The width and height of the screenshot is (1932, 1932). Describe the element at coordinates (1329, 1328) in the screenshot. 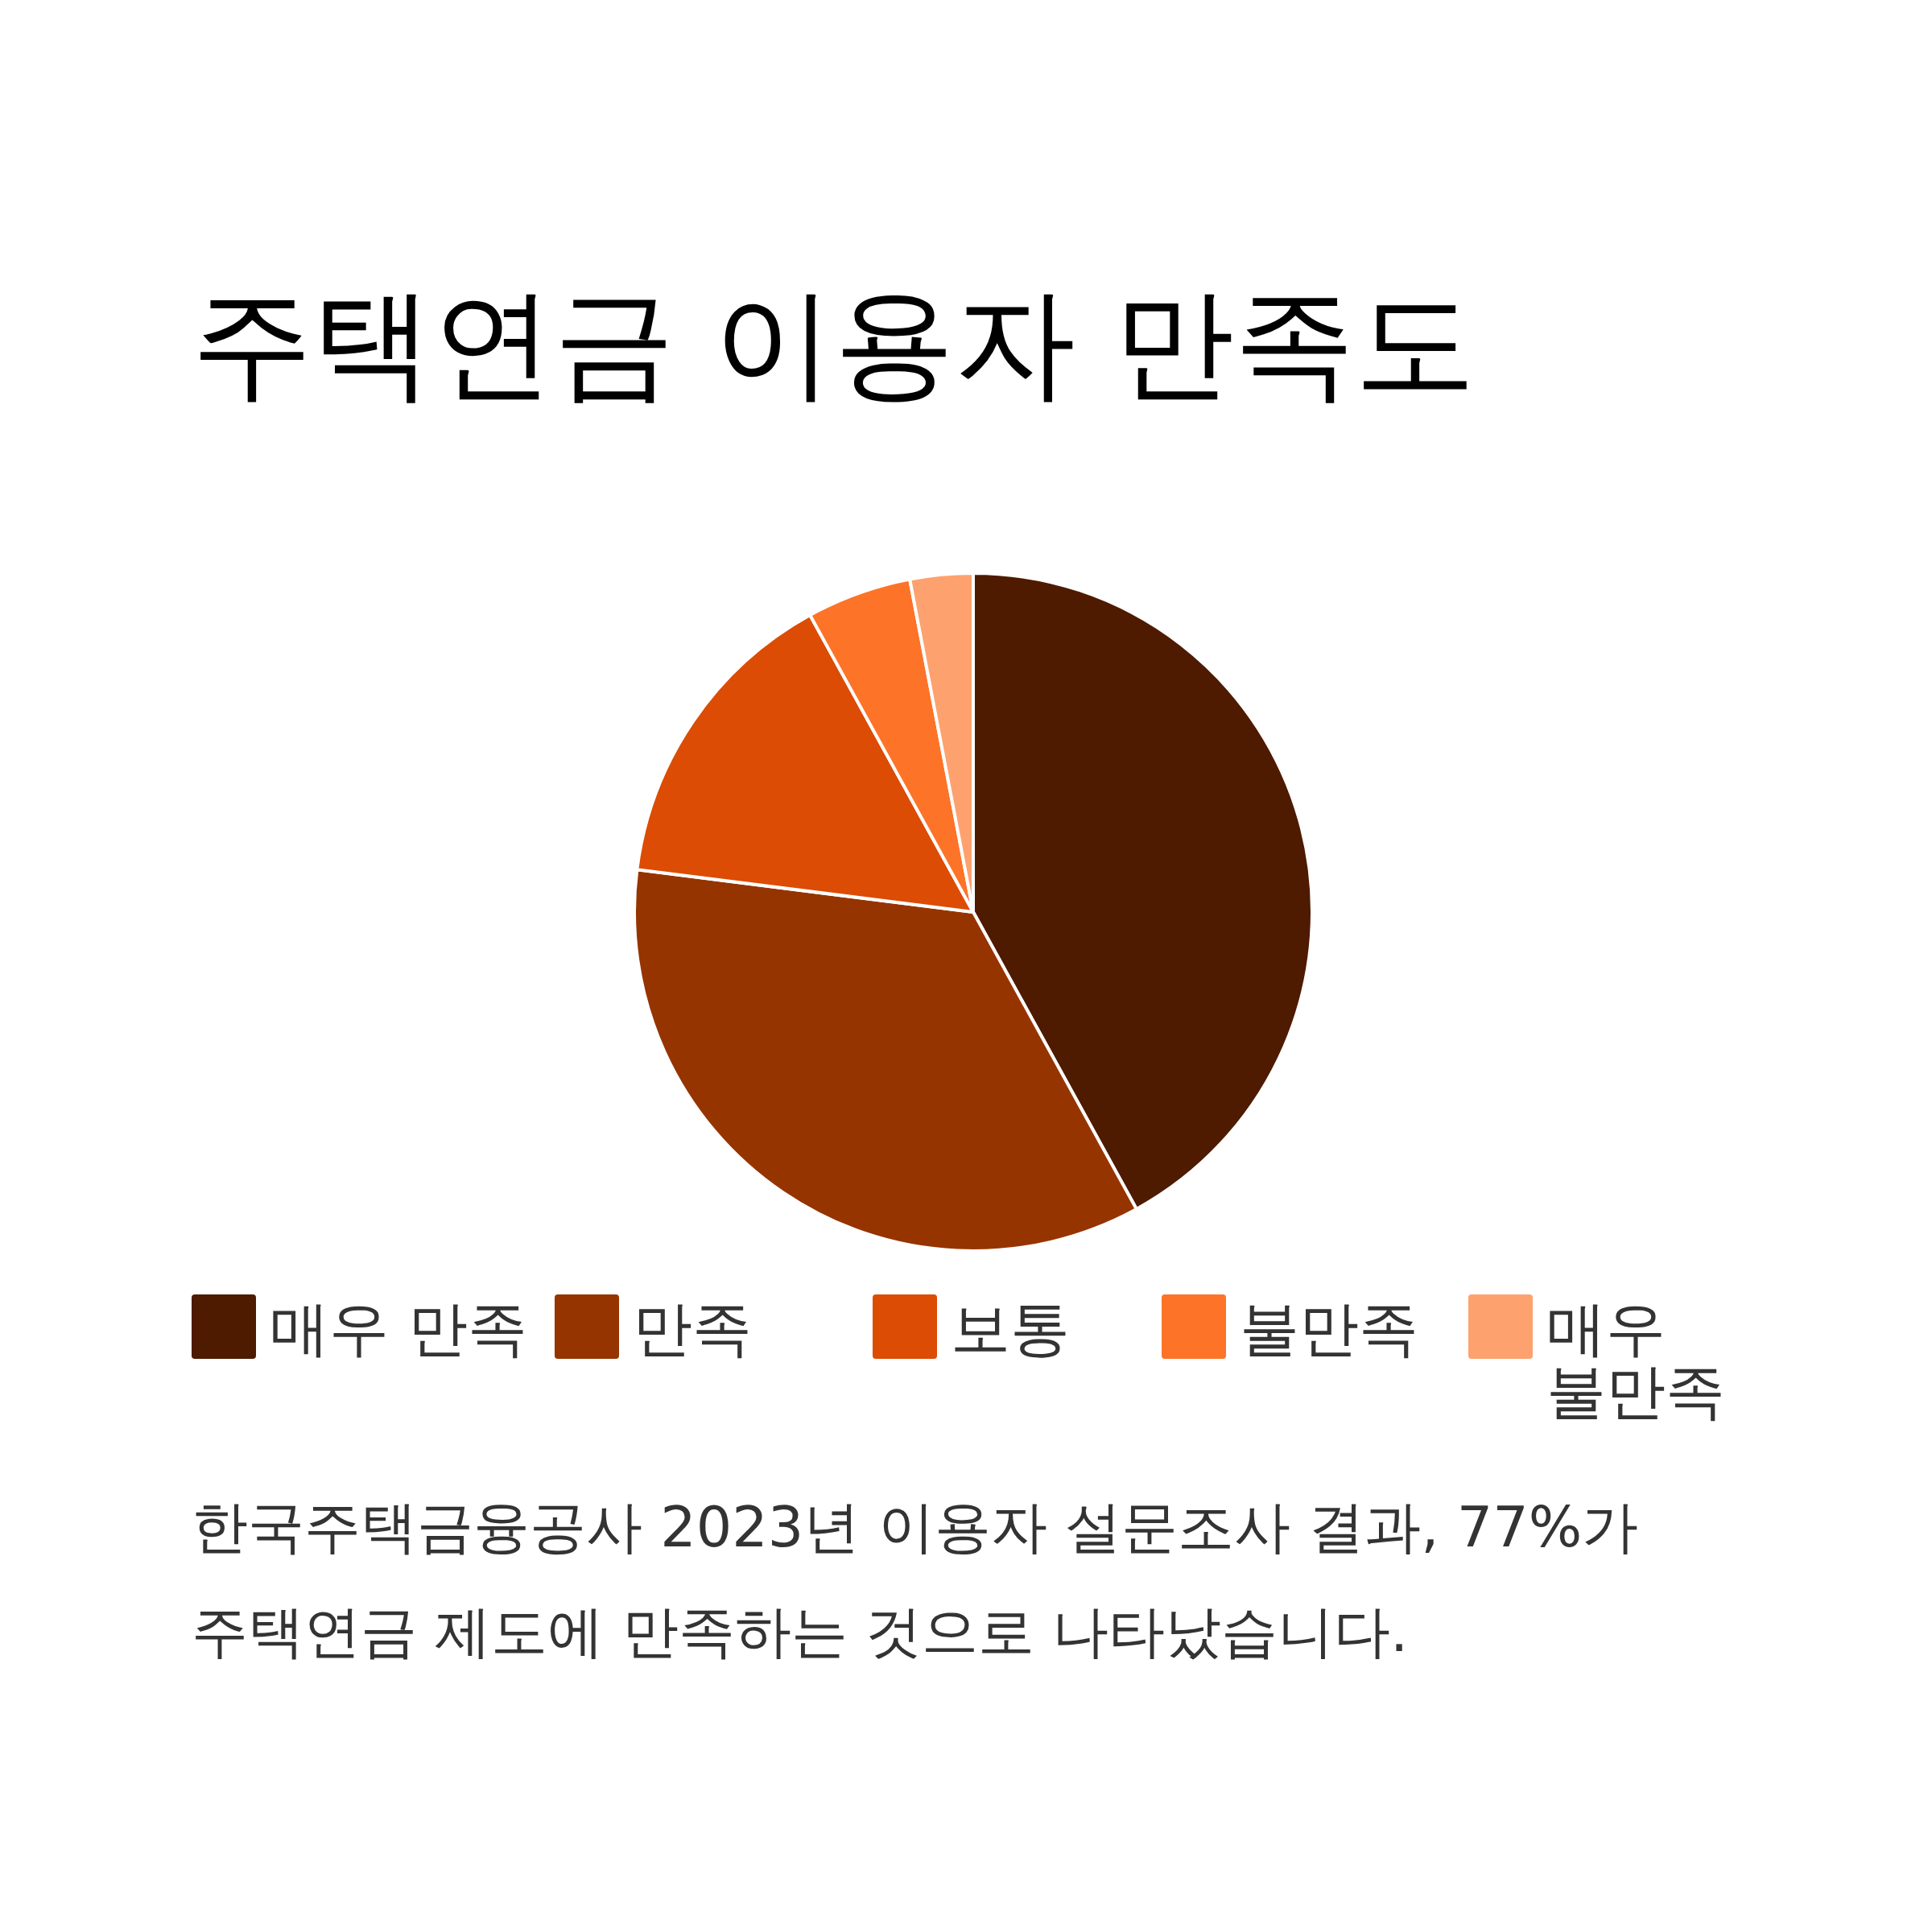

I see `legend-label: 불만족` at that location.